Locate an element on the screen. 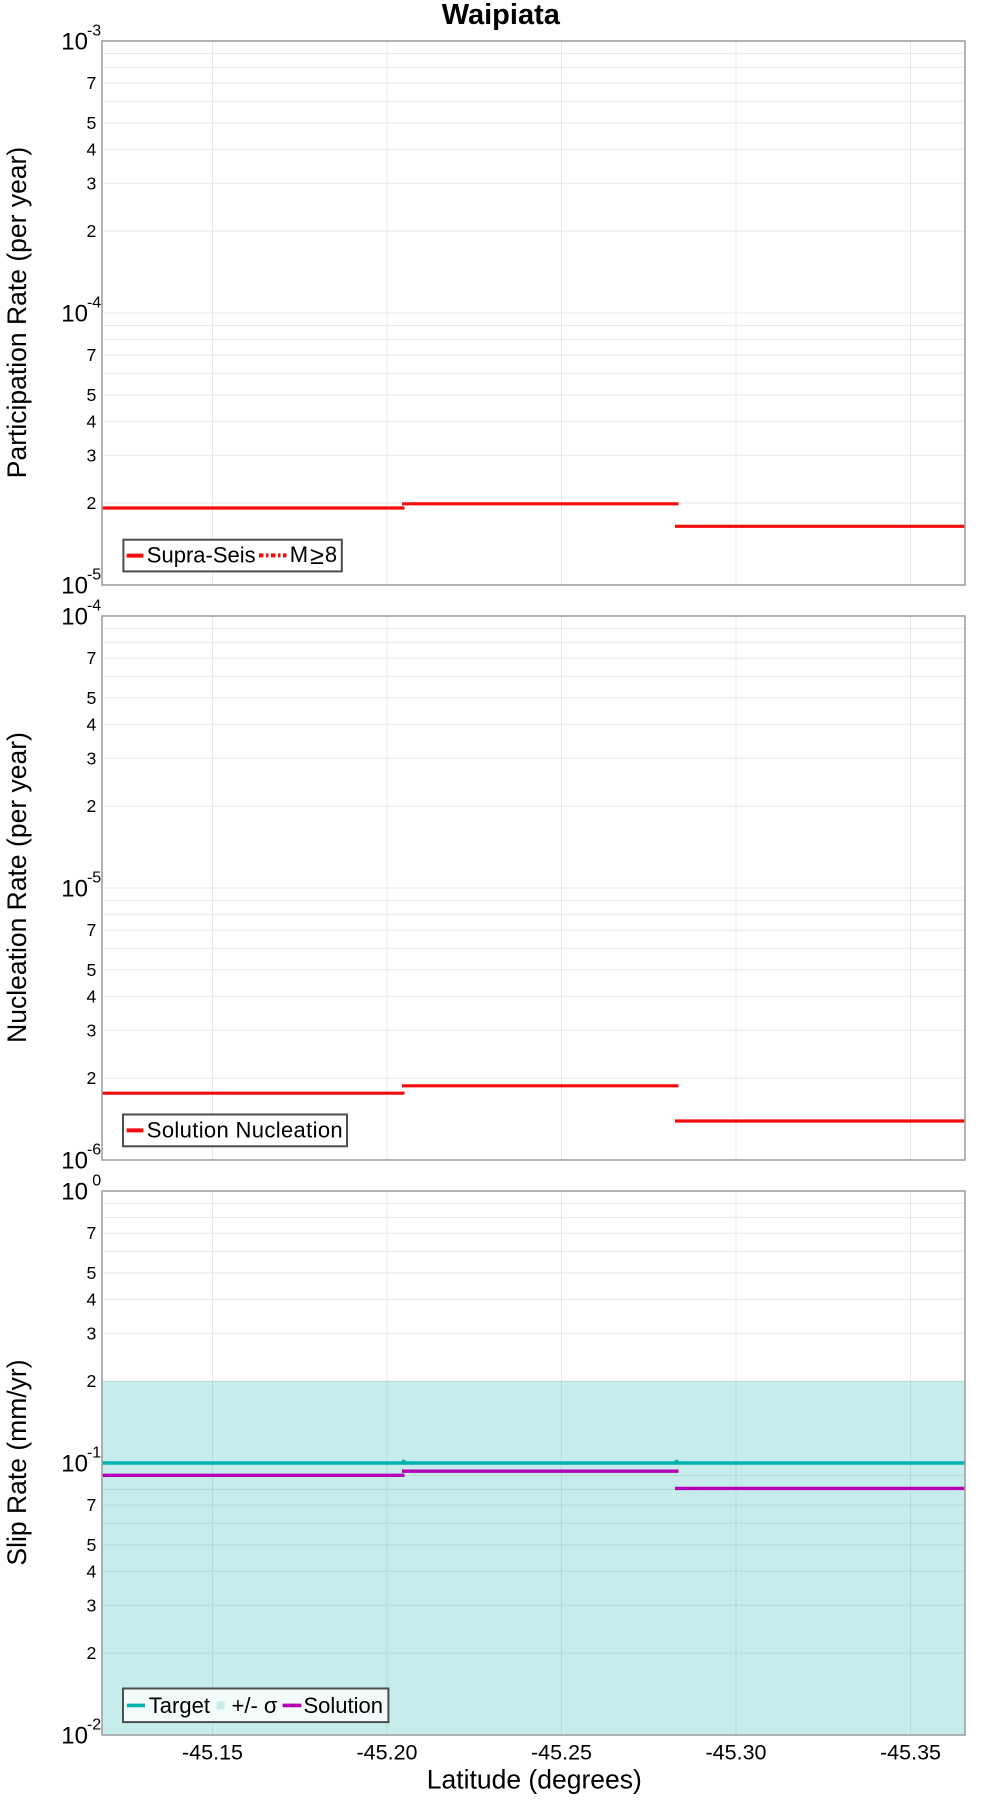  svg-text: -2 is located at coordinates (94, 1725).